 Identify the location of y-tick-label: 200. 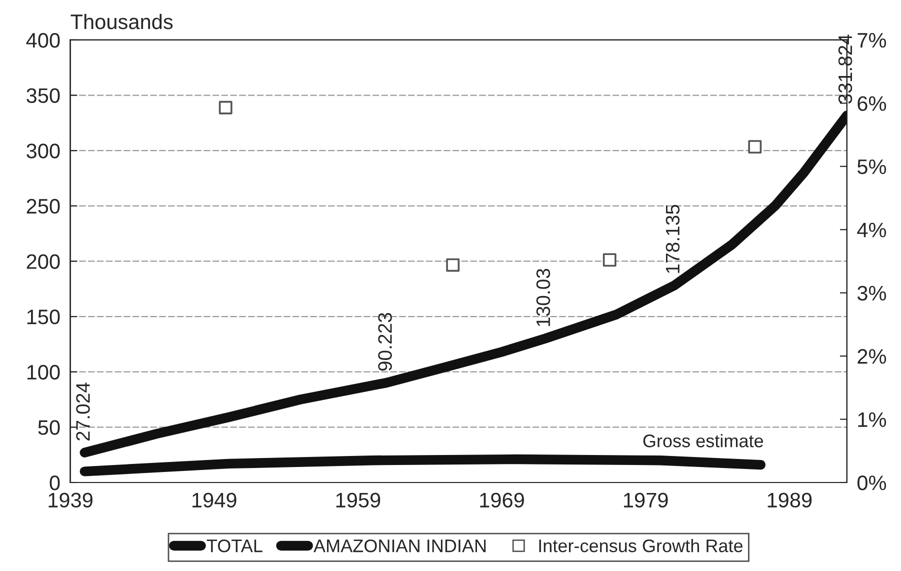
(43, 261).